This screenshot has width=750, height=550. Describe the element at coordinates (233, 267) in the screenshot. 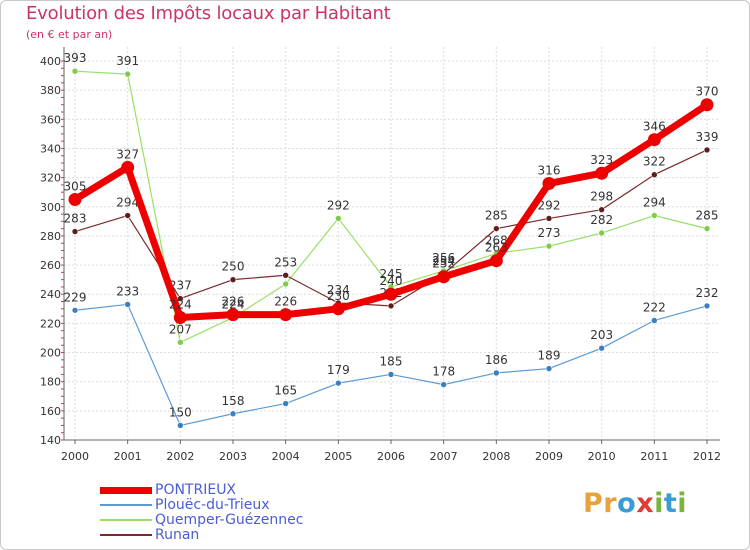

I see `data-label: 250` at that location.